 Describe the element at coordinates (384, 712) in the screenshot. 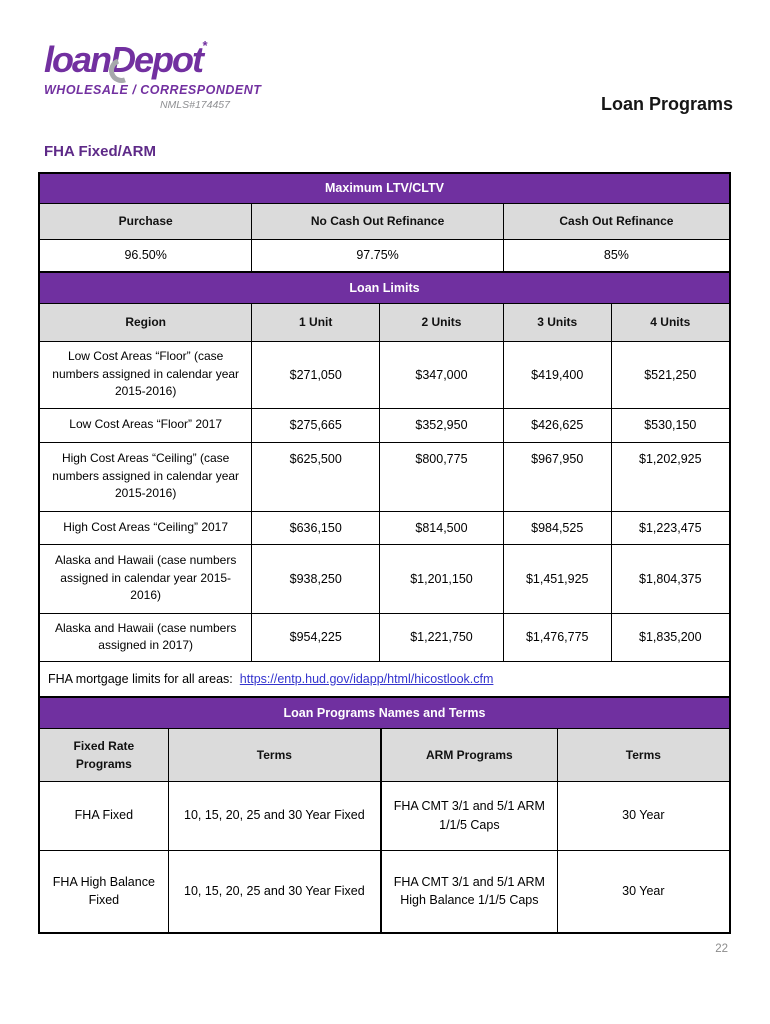

I see `programs-title-bar: Loan Programs Names and Terms` at that location.